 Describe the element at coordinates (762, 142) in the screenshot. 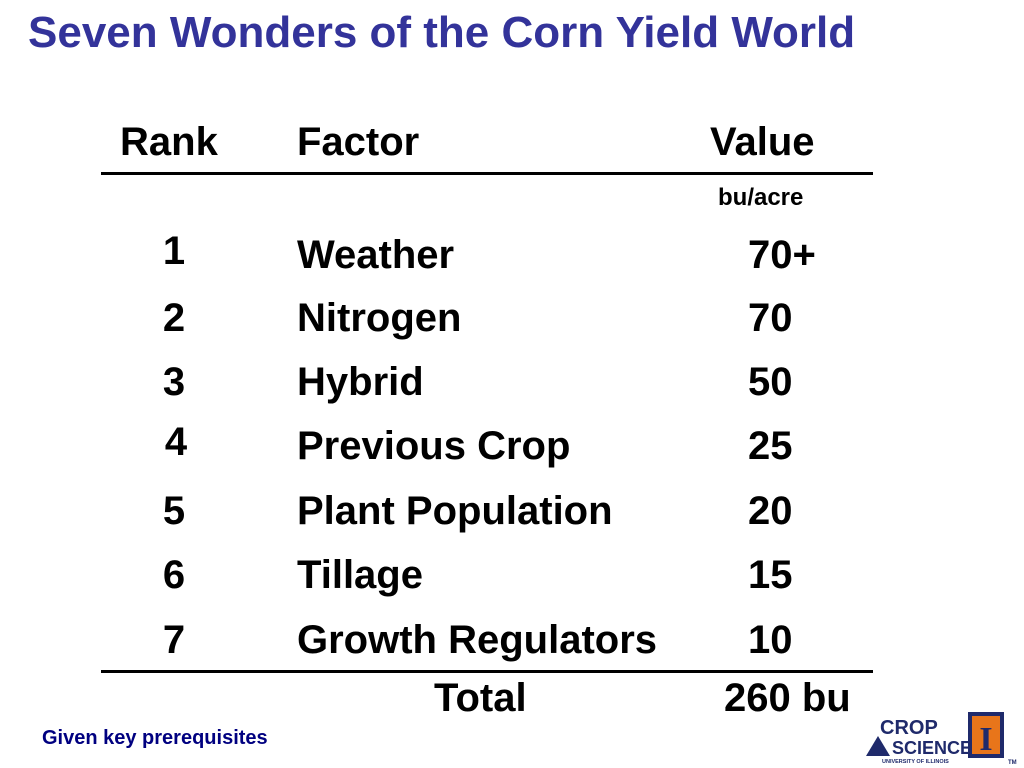

I see `column-header-value: Value` at that location.